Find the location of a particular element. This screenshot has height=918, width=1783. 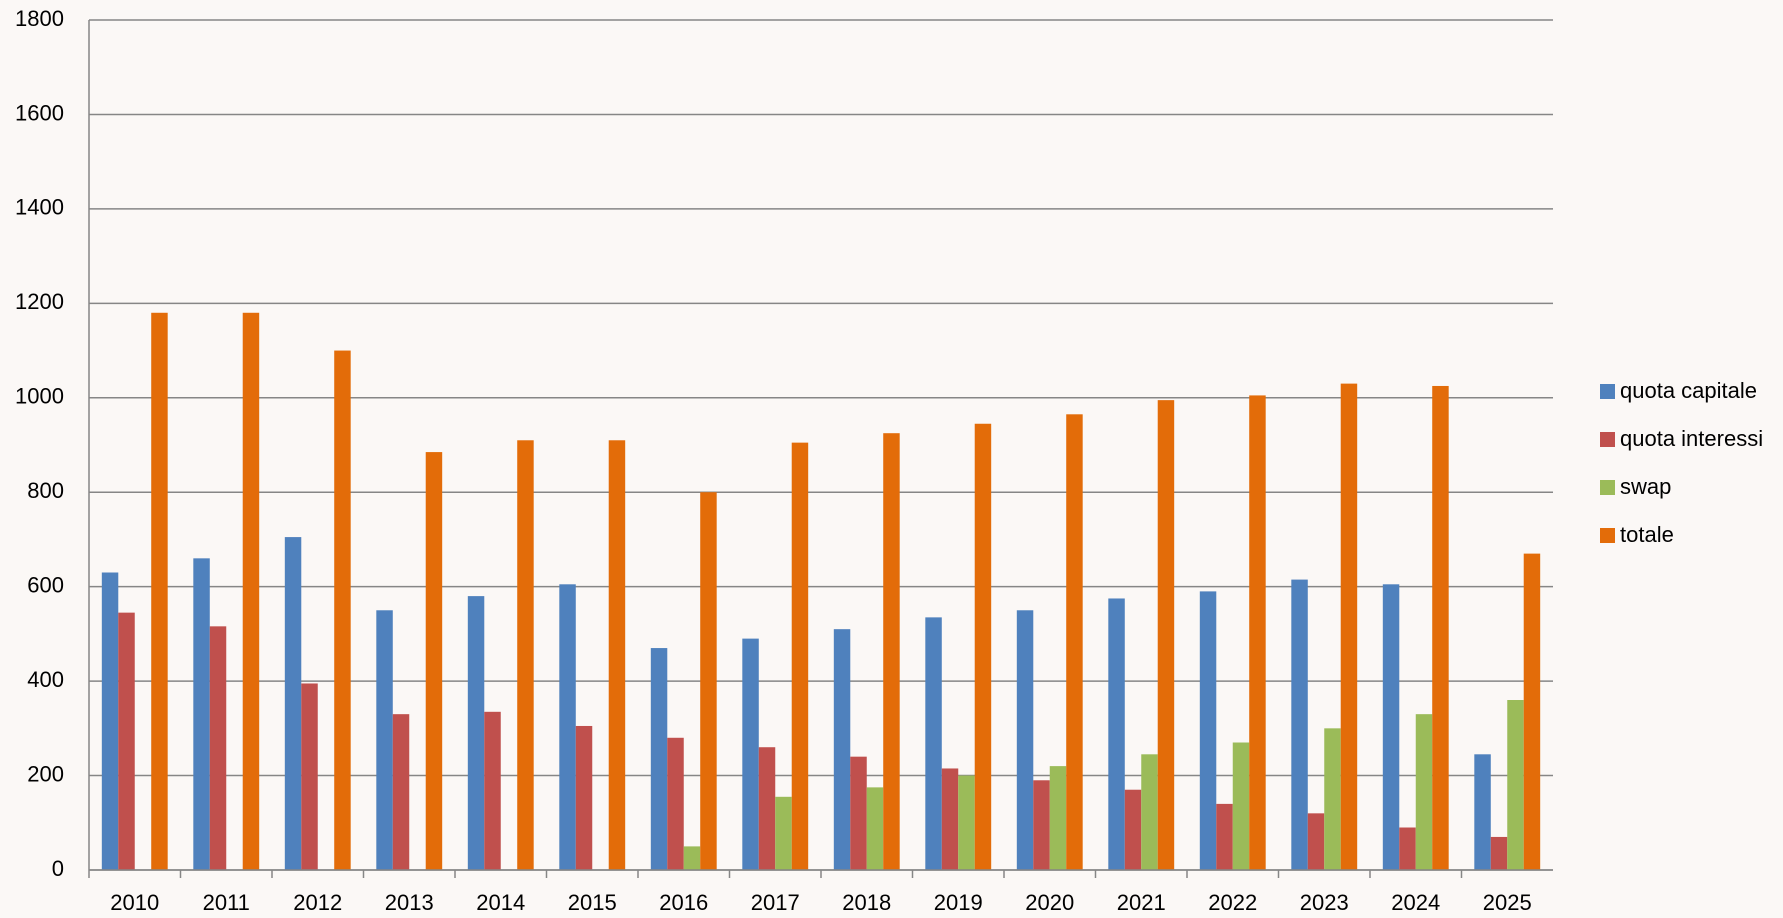

x-tick-label: 2025 is located at coordinates (1507, 902).